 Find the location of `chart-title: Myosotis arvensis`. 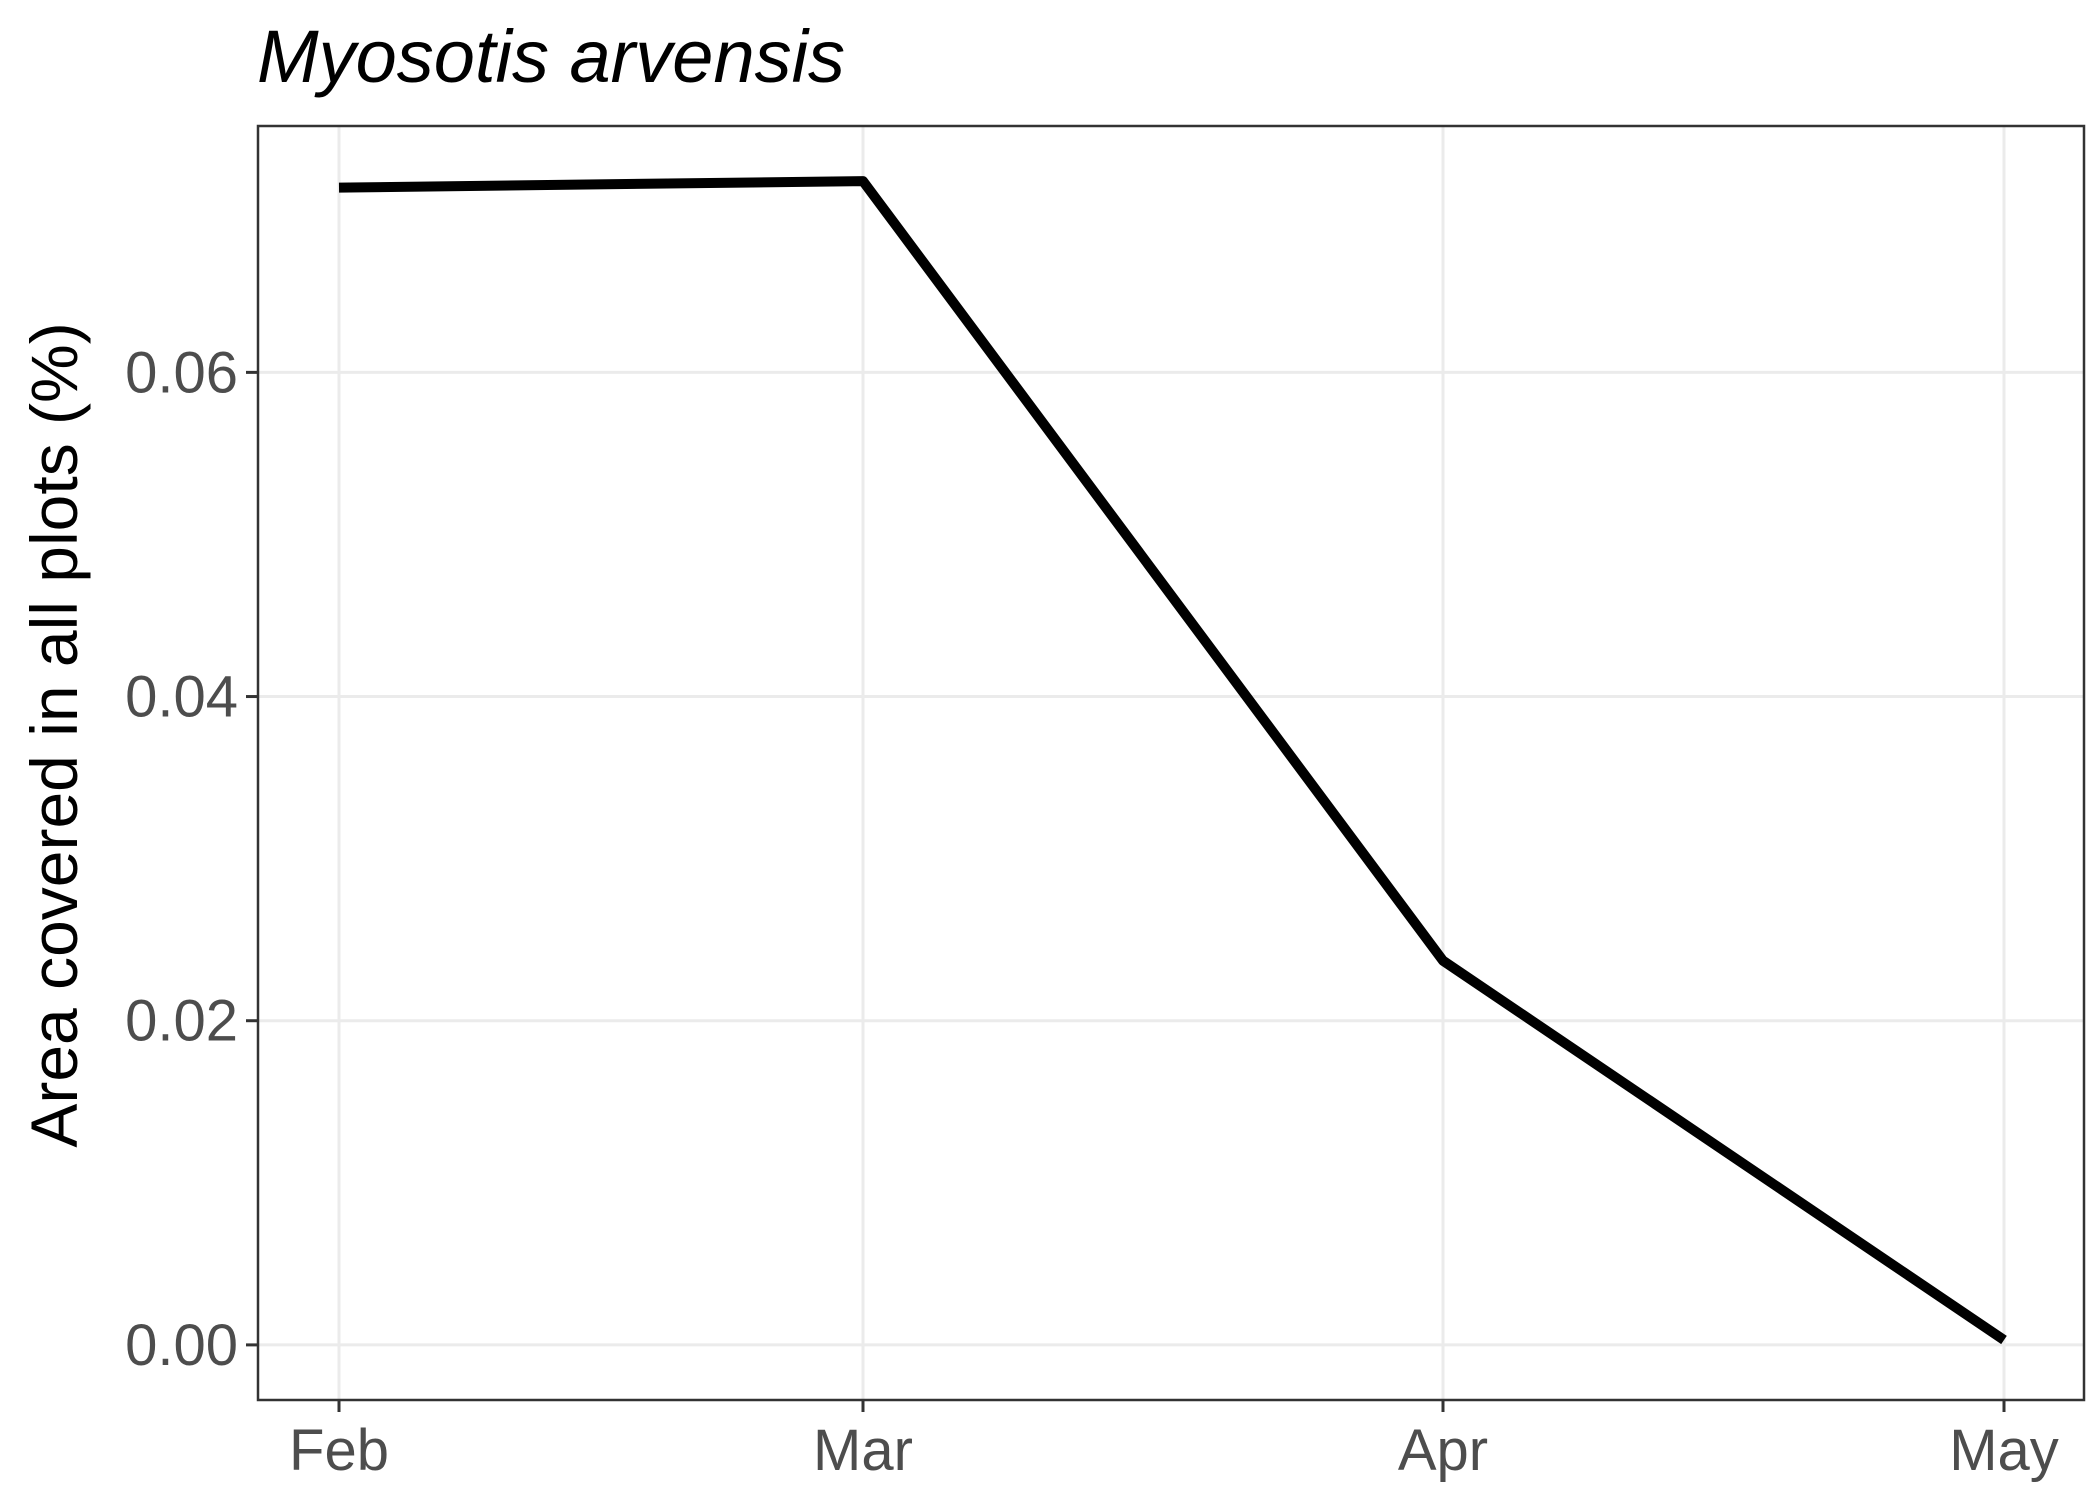

chart-title: Myosotis arvensis is located at coordinates (551, 56).